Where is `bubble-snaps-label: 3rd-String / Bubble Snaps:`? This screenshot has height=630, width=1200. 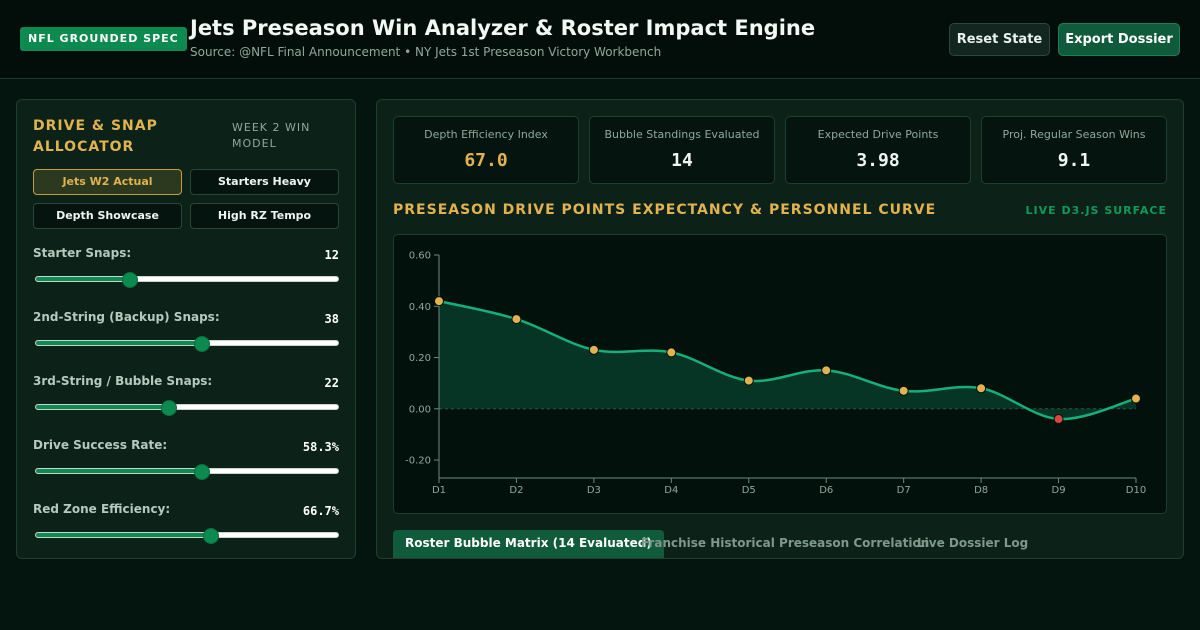
bubble-snaps-label: 3rd-String / Bubble Snaps: is located at coordinates (123, 381).